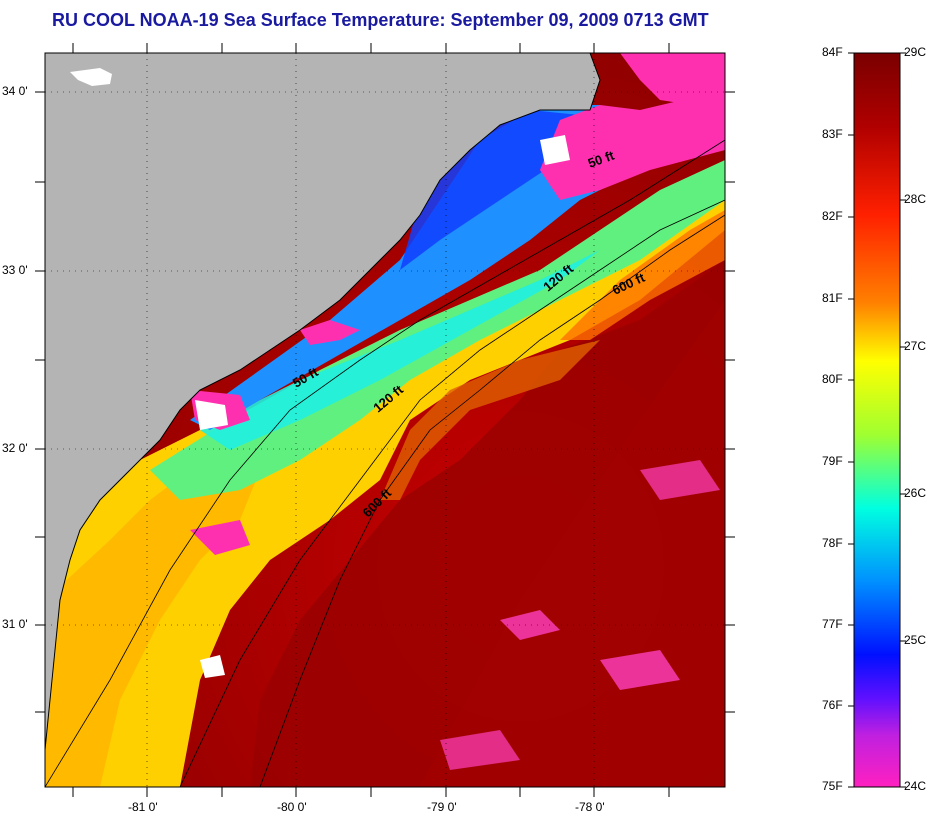  What do you see at coordinates (832, 543) in the screenshot?
I see `cb-f-78: 78F` at bounding box center [832, 543].